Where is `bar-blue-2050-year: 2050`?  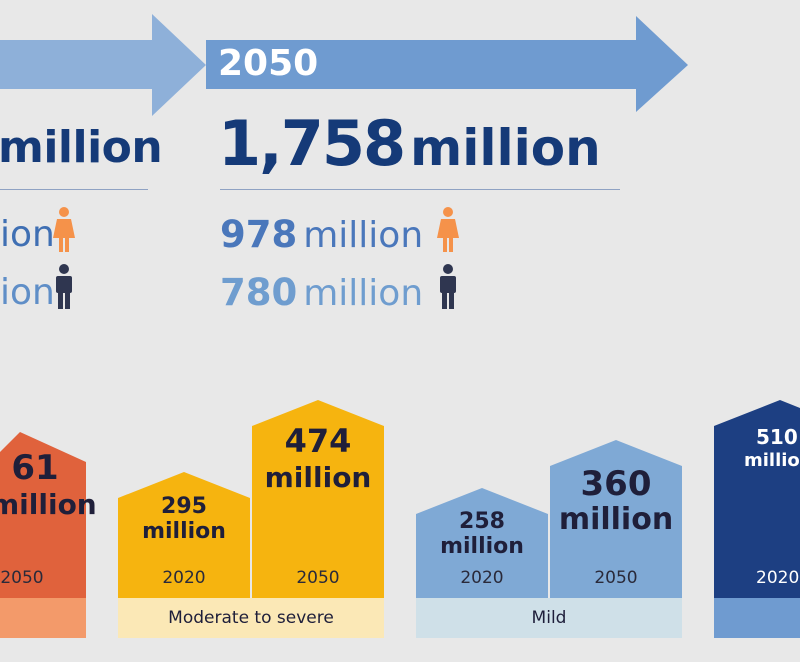
bar-blue-2050-year: 2050 is located at coordinates (616, 578).